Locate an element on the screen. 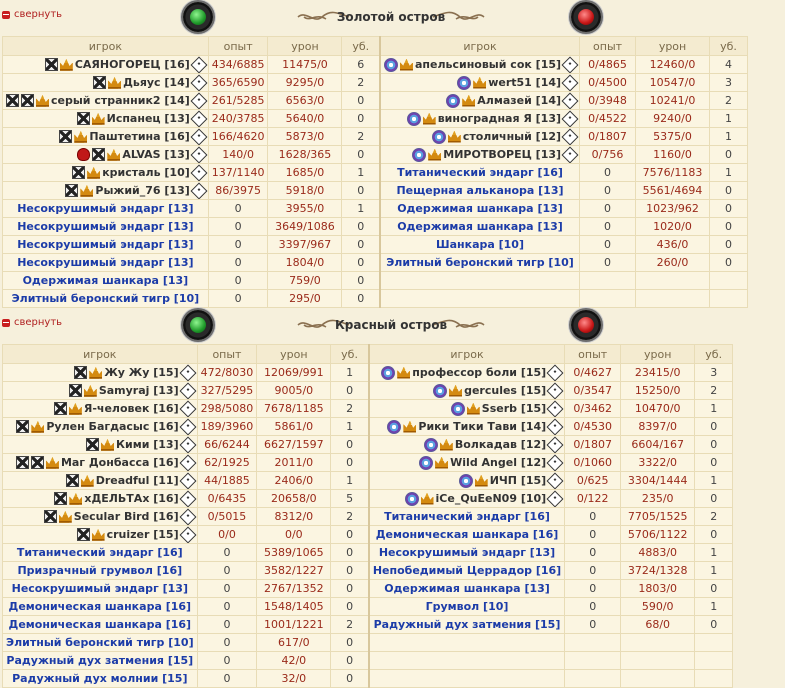 The image size is (785, 688). player-name-link: Волкадав [12] is located at coordinates (500, 444).